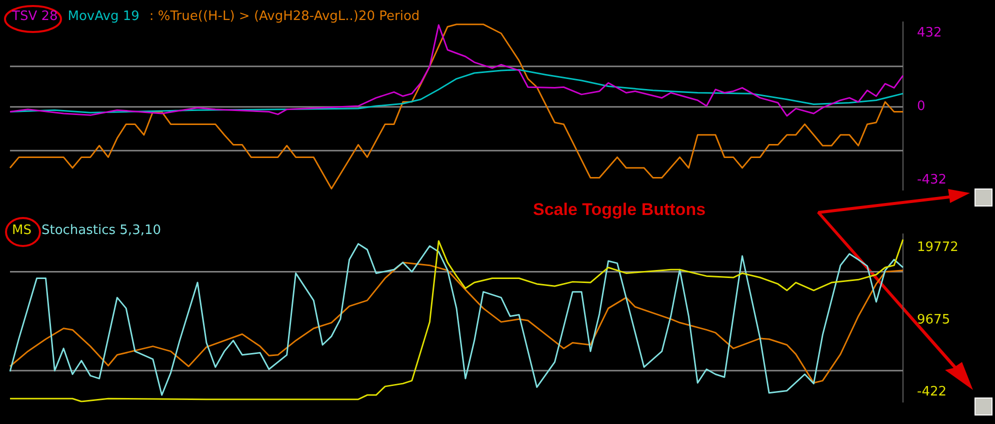 This screenshot has width=995, height=424. Describe the element at coordinates (22, 230) in the screenshot. I see `text: MS` at that location.